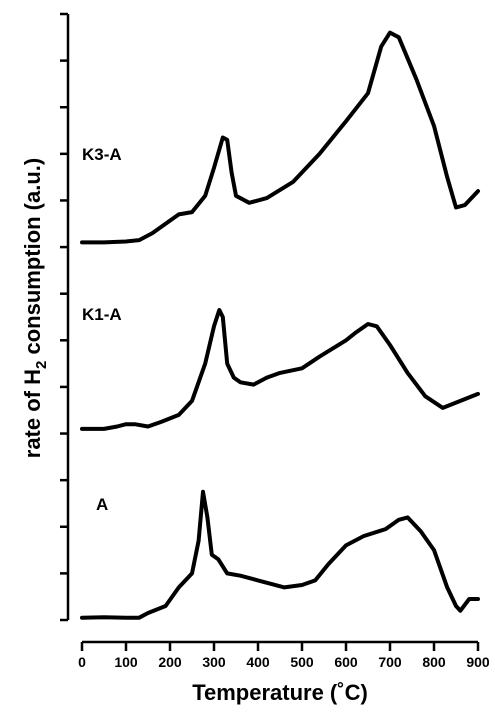  What do you see at coordinates (280, 554) in the screenshot?
I see `series-line-a` at bounding box center [280, 554].